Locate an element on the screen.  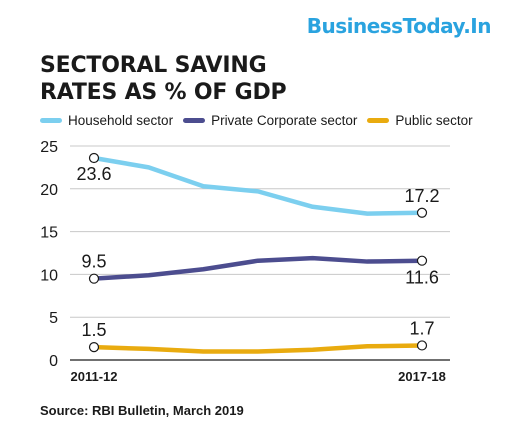
legend-item-corporate: Private Corporate sector is located at coordinates (270, 120).